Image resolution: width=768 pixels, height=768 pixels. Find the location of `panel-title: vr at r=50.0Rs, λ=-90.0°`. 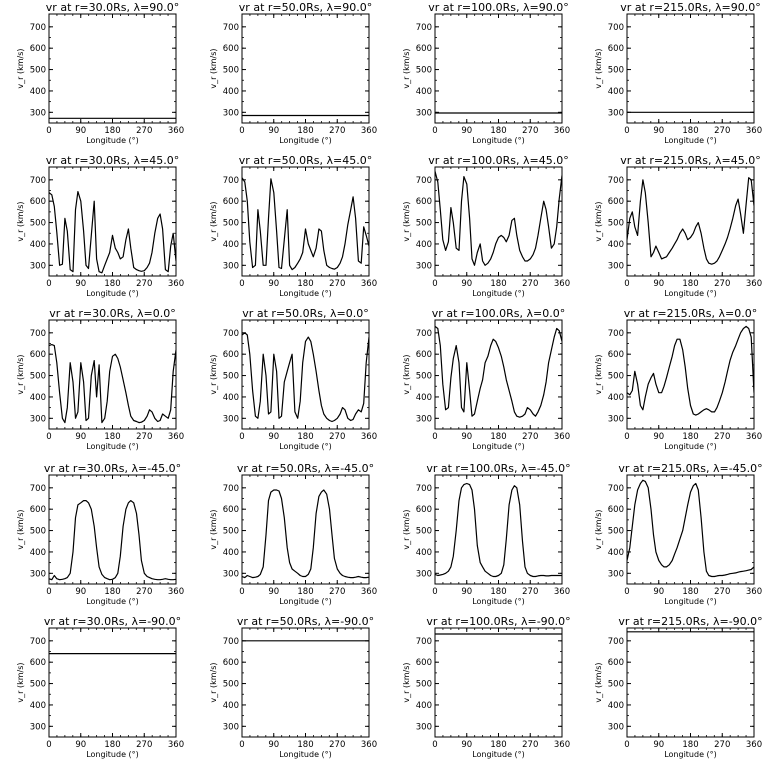

panel-title: vr at r=50.0Rs, λ=-90.0° is located at coordinates (305, 621).